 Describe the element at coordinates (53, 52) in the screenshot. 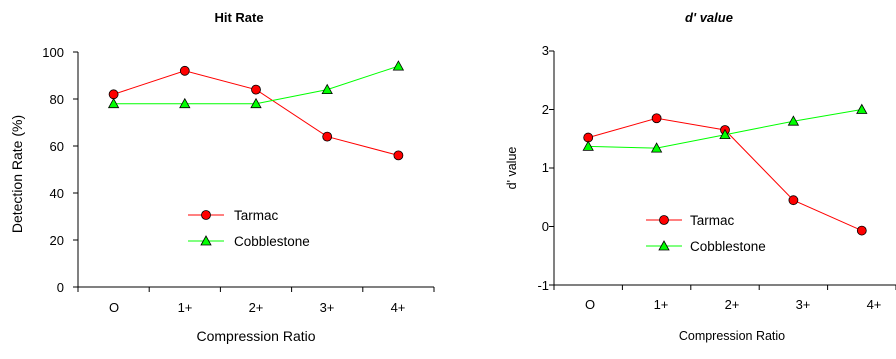

I see `hit-rate-y-tick-label: 100` at that location.